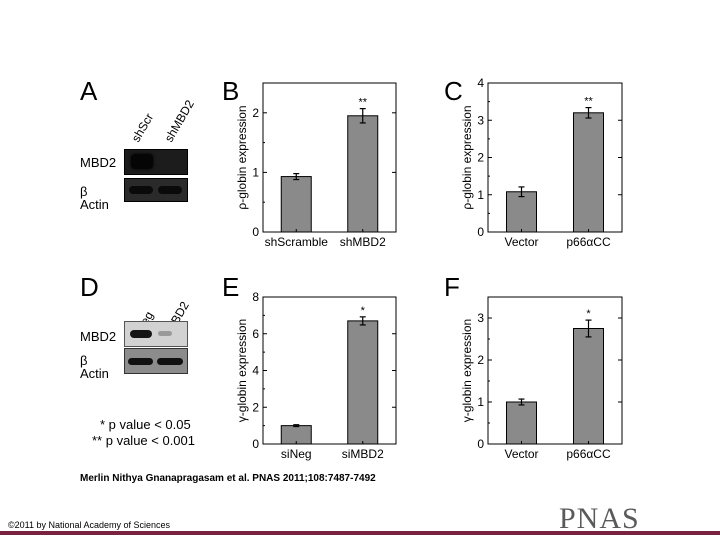 The height and width of the screenshot is (540, 720). Describe the element at coordinates (360, 533) in the screenshot. I see `bottom-rule` at that location.